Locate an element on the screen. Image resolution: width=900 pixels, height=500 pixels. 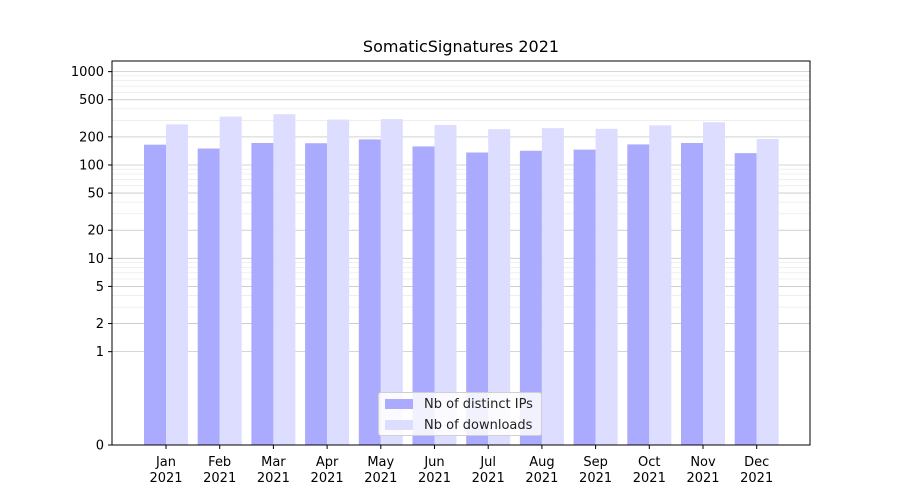
x-tick-label: May 2021 is located at coordinates (380, 470).